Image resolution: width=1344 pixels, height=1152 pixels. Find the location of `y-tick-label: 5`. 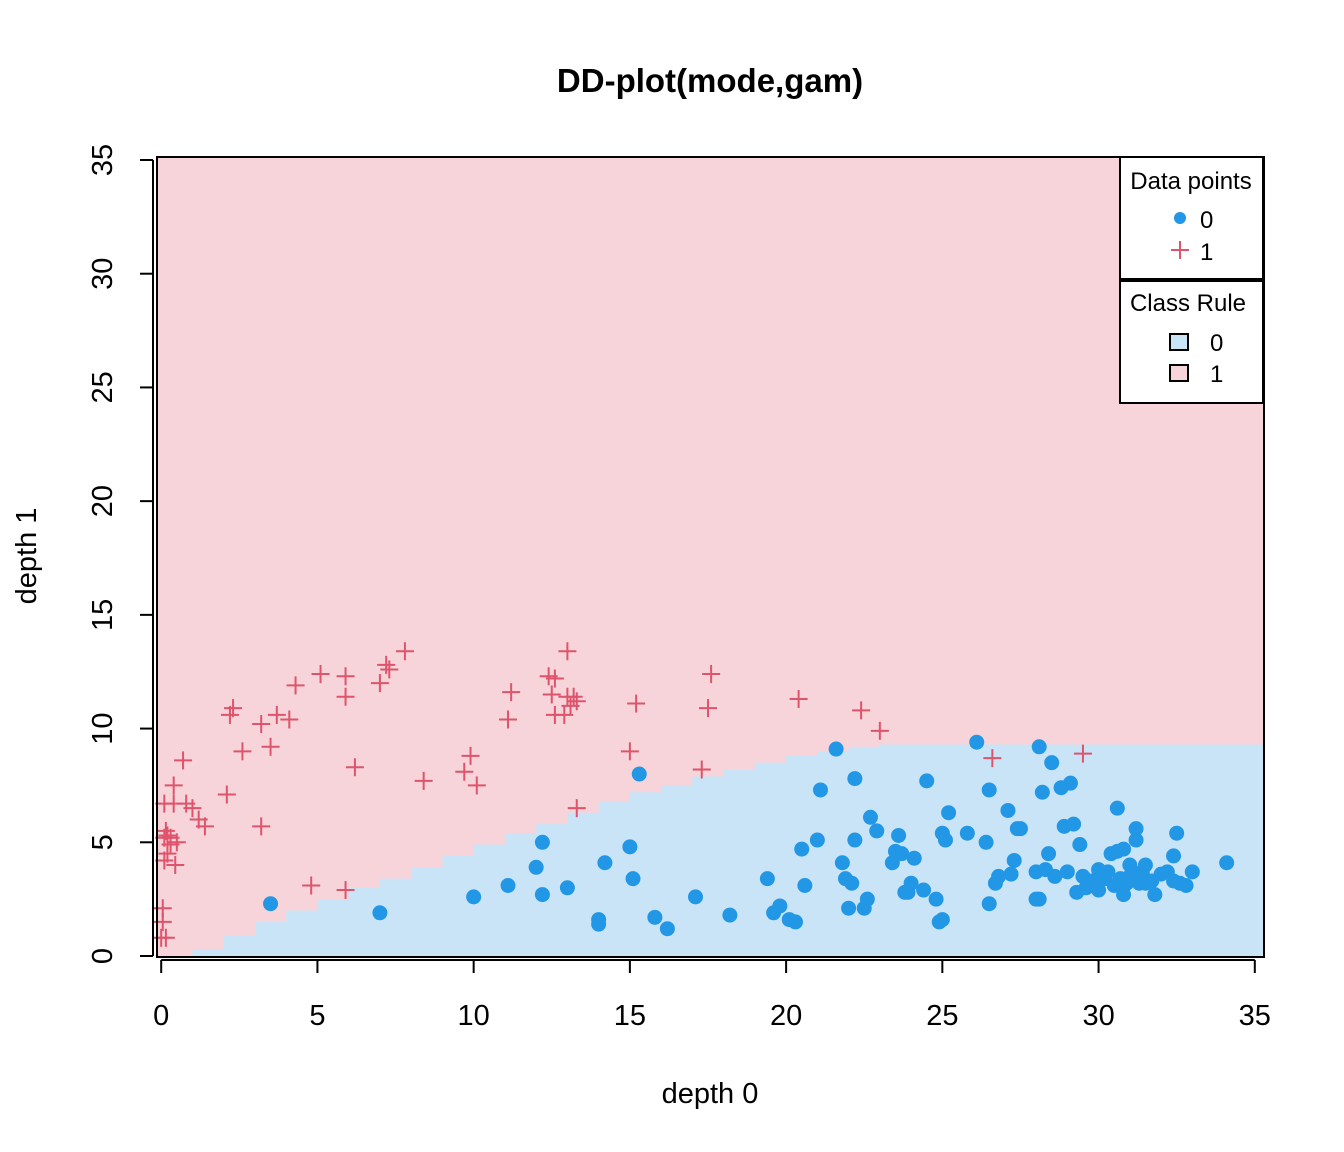

y-tick-label: 5 is located at coordinates (103, 842).